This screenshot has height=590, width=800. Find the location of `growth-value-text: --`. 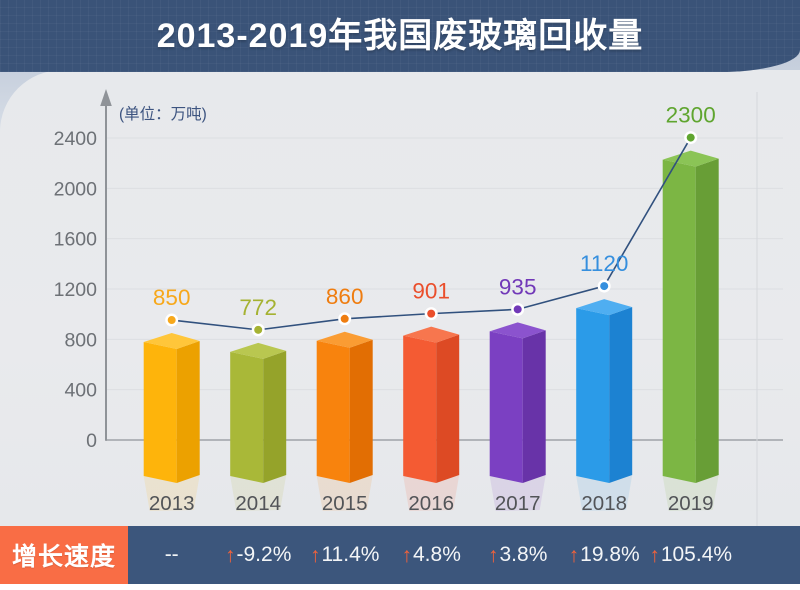

growth-value-text: -- is located at coordinates (171, 554).